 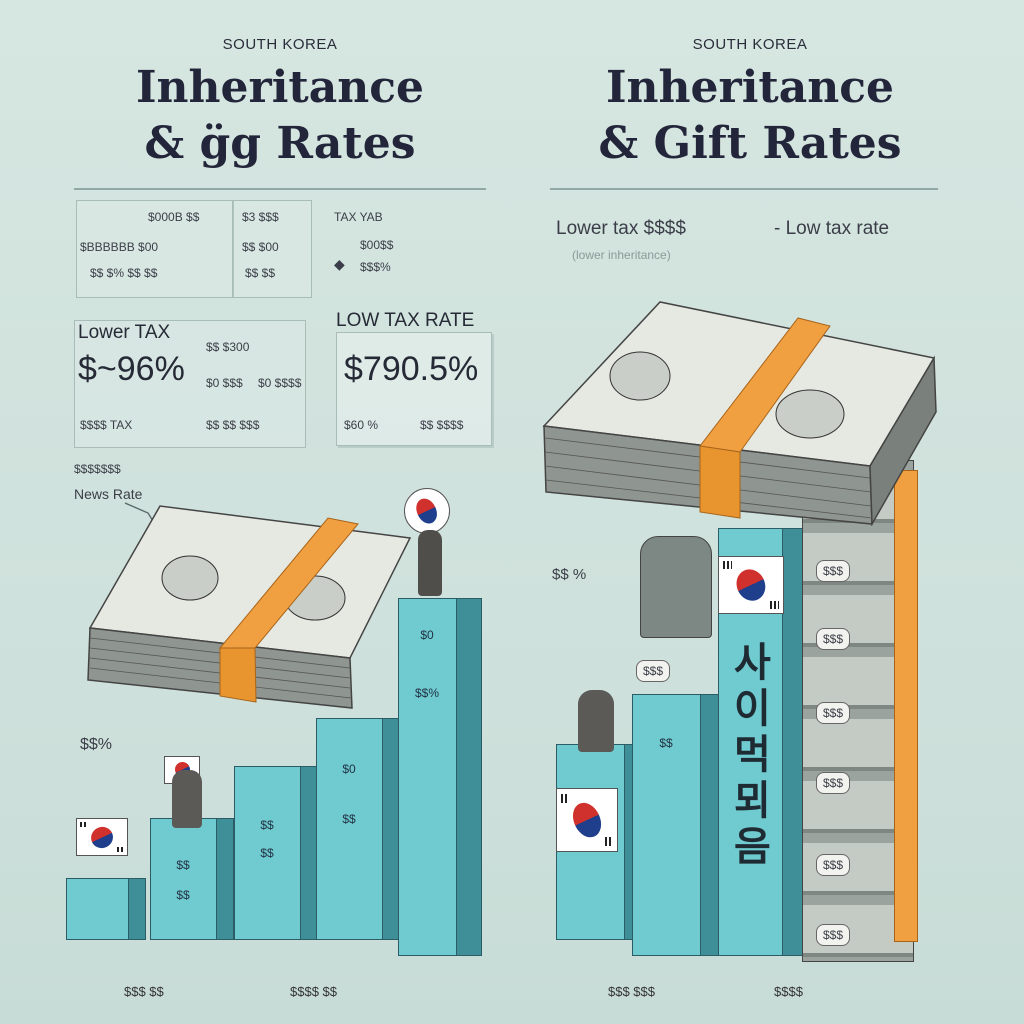 I want to click on small-value: $0 $$$$, so click(x=280, y=383).